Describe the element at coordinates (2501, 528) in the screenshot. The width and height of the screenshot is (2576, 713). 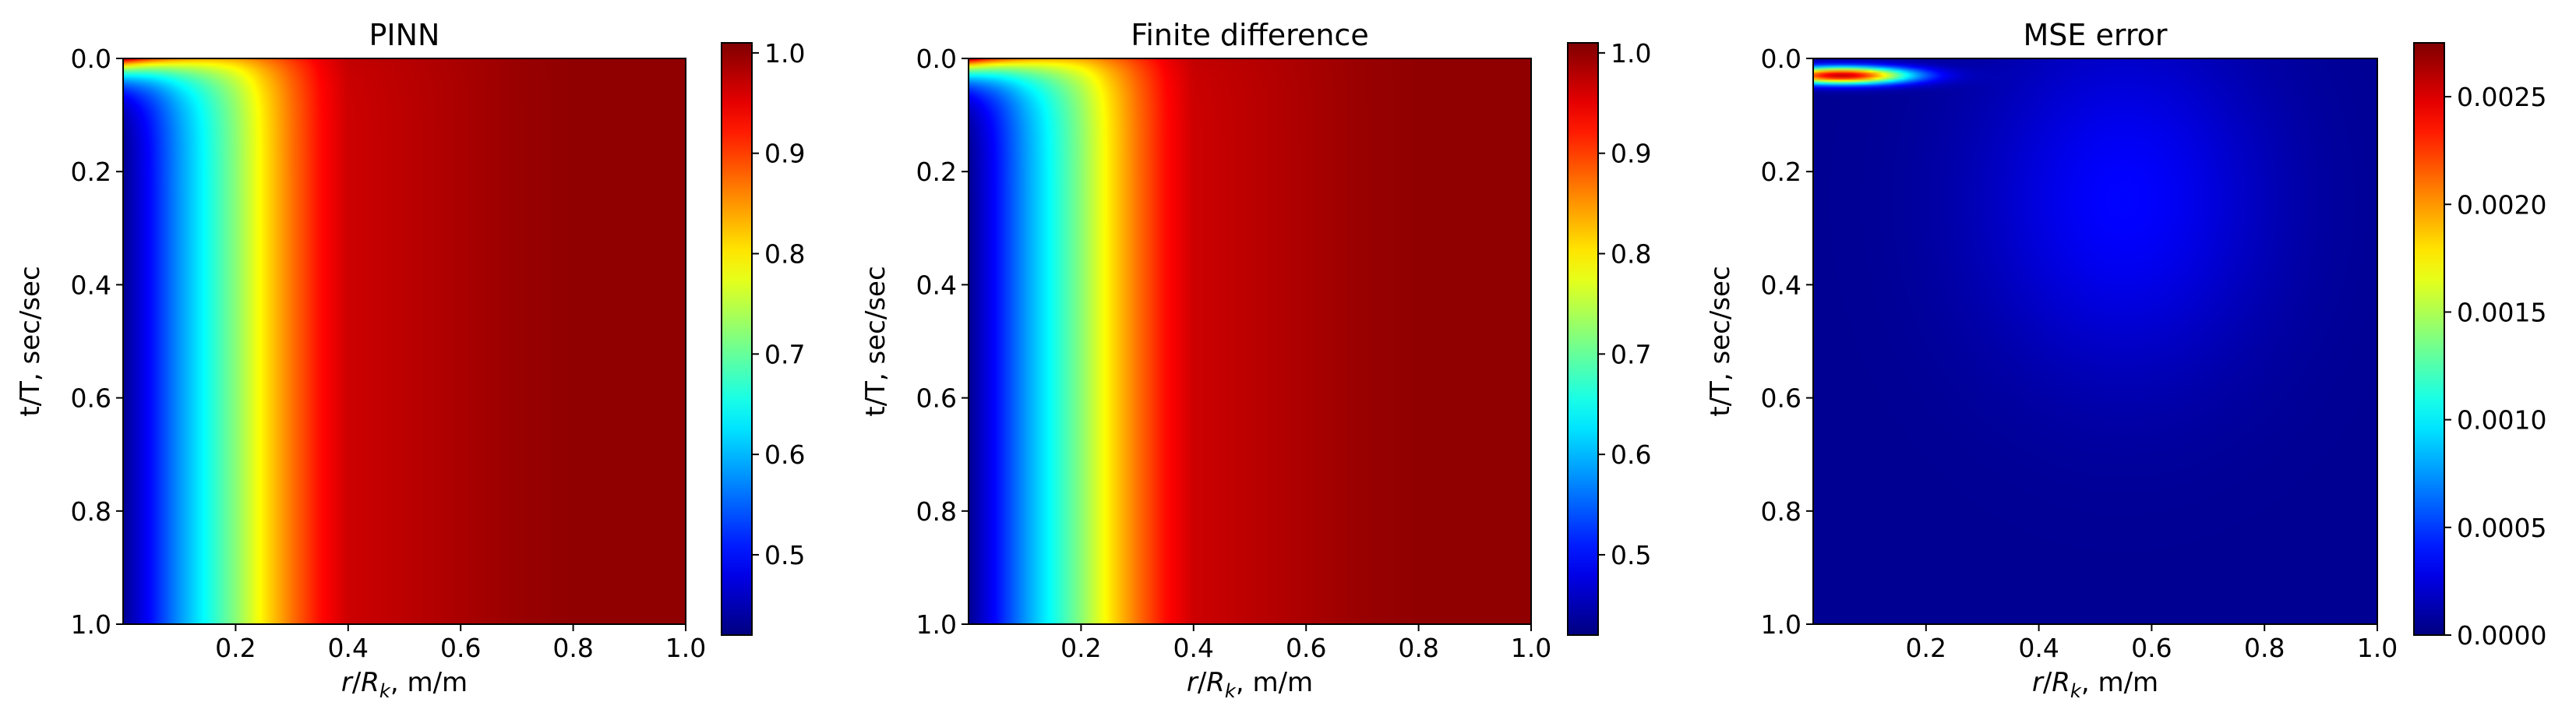
I see `colorbar-tick-label: 0.0005` at that location.